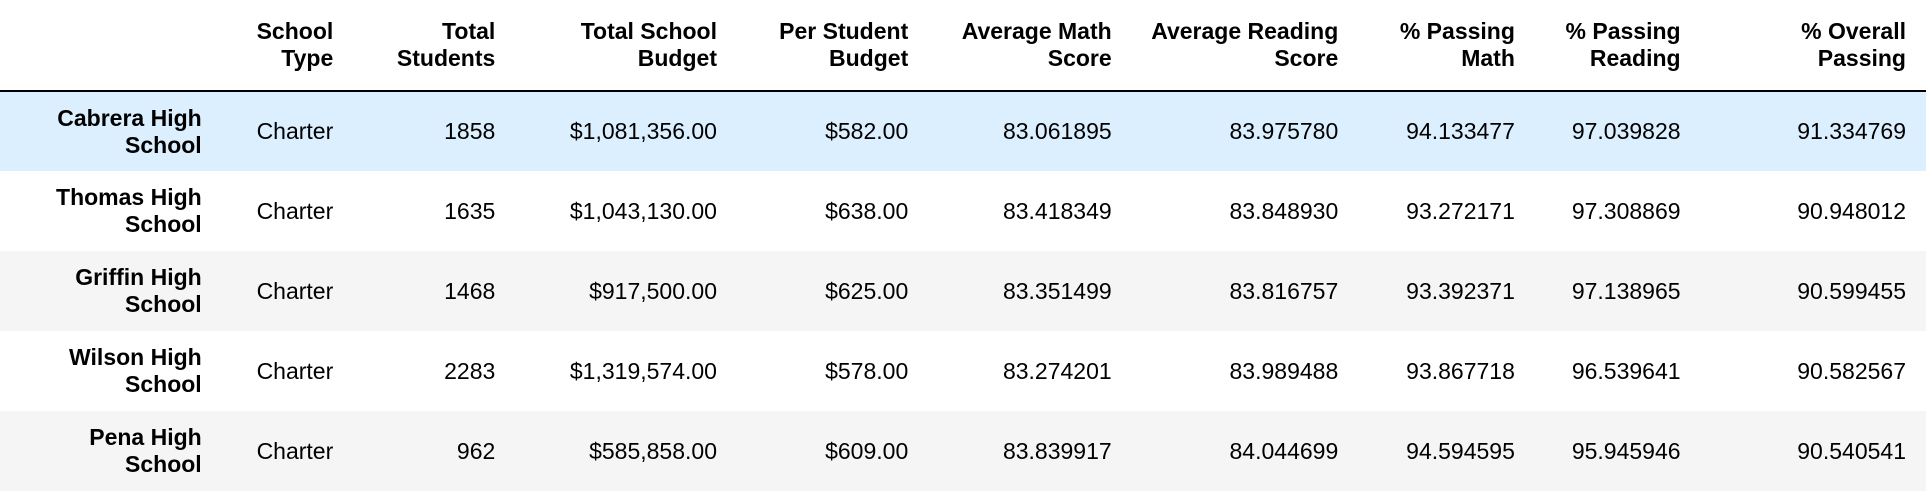 The image size is (1926, 491). Describe the element at coordinates (1460, 370) in the screenshot. I see `cell-percent-passing-math: 93.867718` at that location.